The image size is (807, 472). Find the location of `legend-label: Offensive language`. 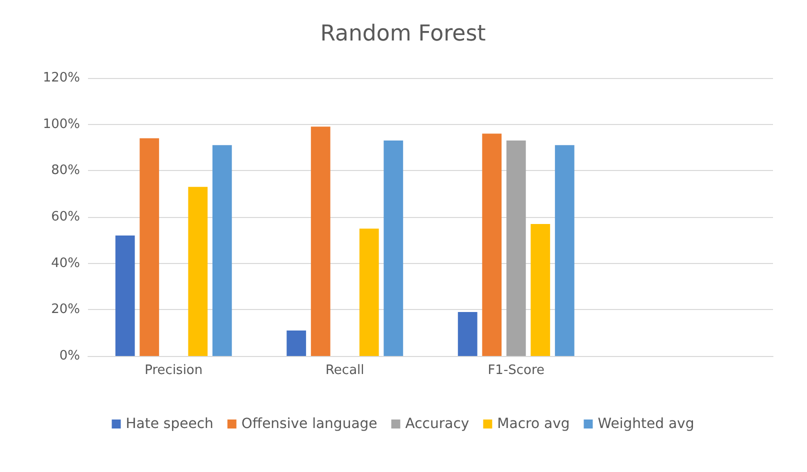

legend-label: Offensive language is located at coordinates (309, 424).